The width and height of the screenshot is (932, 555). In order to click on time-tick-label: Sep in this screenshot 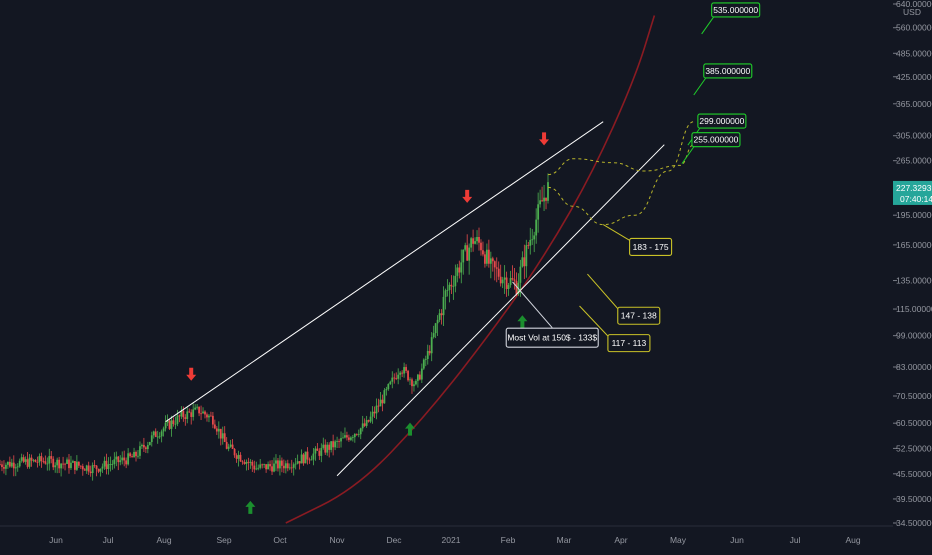, I will do `click(223, 540)`.